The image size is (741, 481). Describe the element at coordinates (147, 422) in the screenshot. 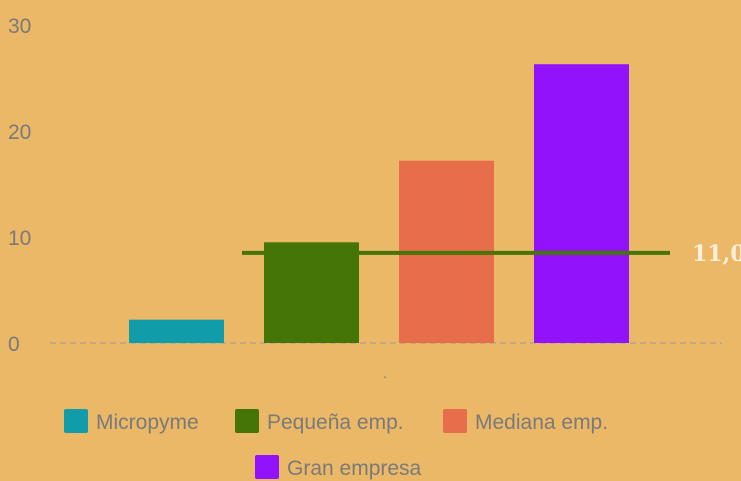

I see `legend-label: Micropyme` at that location.